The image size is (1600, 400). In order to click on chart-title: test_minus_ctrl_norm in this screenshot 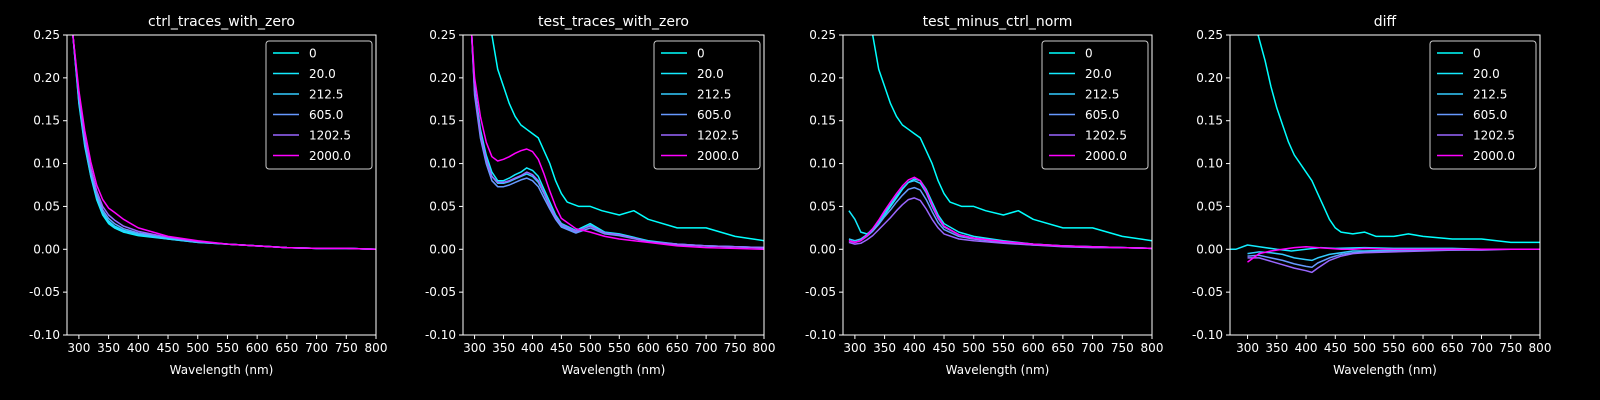, I will do `click(998, 22)`.